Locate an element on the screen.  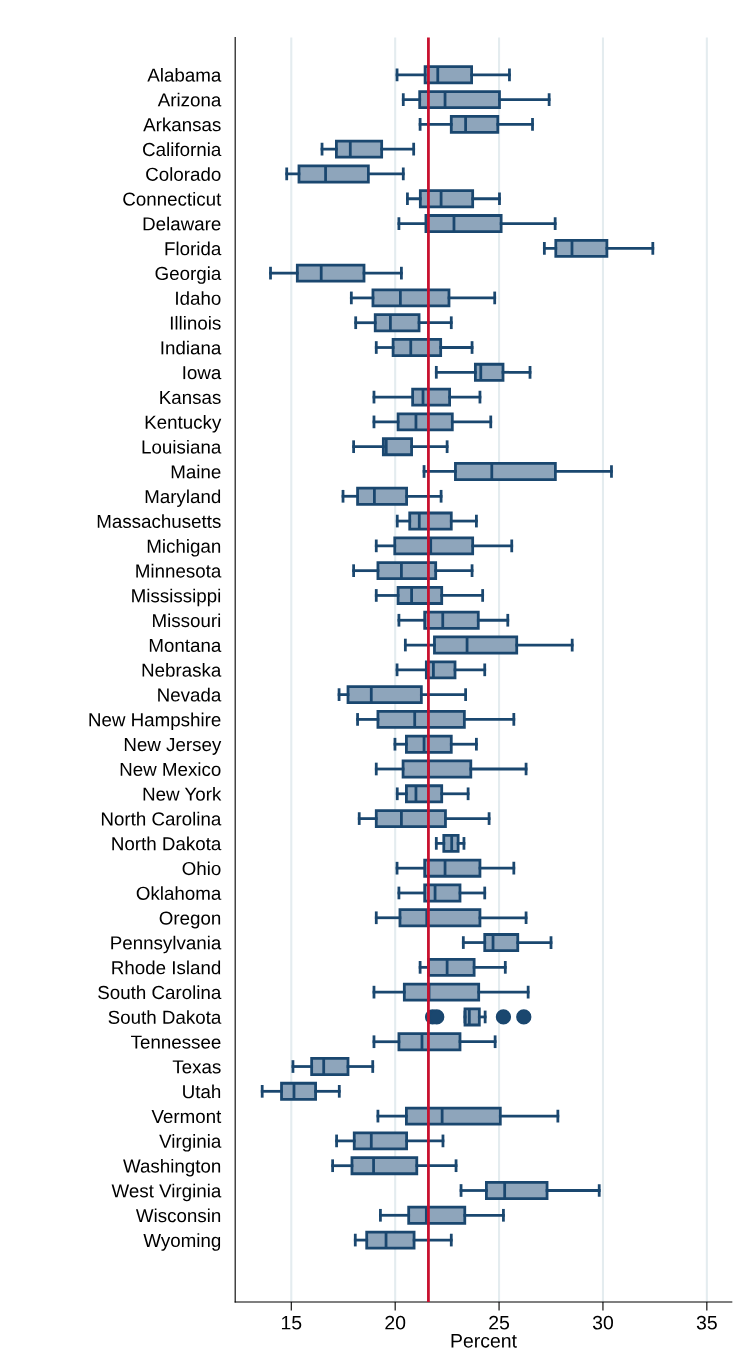
y-tick-label: Nebraska is located at coordinates (182, 670).